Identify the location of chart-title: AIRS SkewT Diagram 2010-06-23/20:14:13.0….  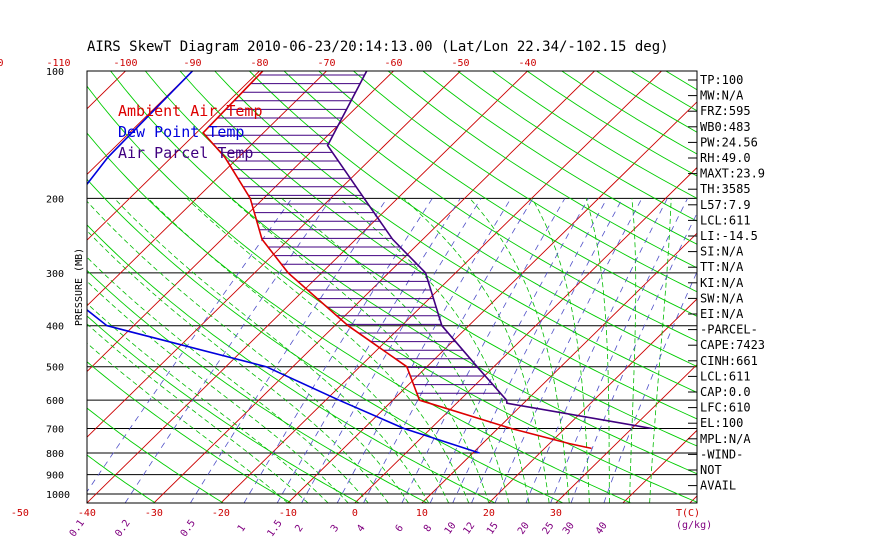
(378, 47).